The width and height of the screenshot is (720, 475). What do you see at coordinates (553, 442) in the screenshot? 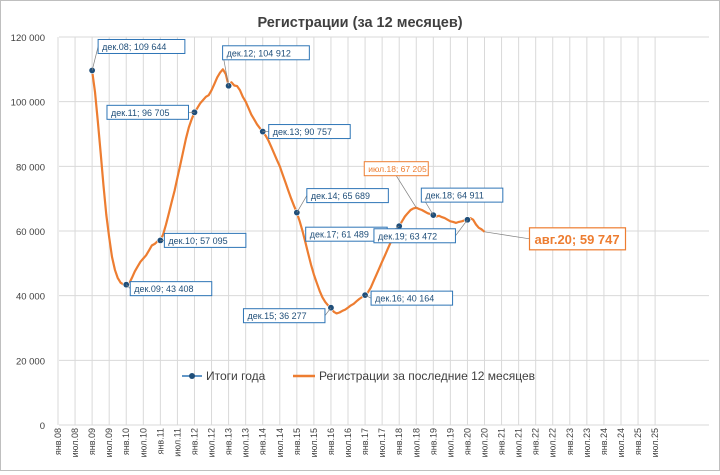
I see `x-tick-label: июл.22` at bounding box center [553, 442].